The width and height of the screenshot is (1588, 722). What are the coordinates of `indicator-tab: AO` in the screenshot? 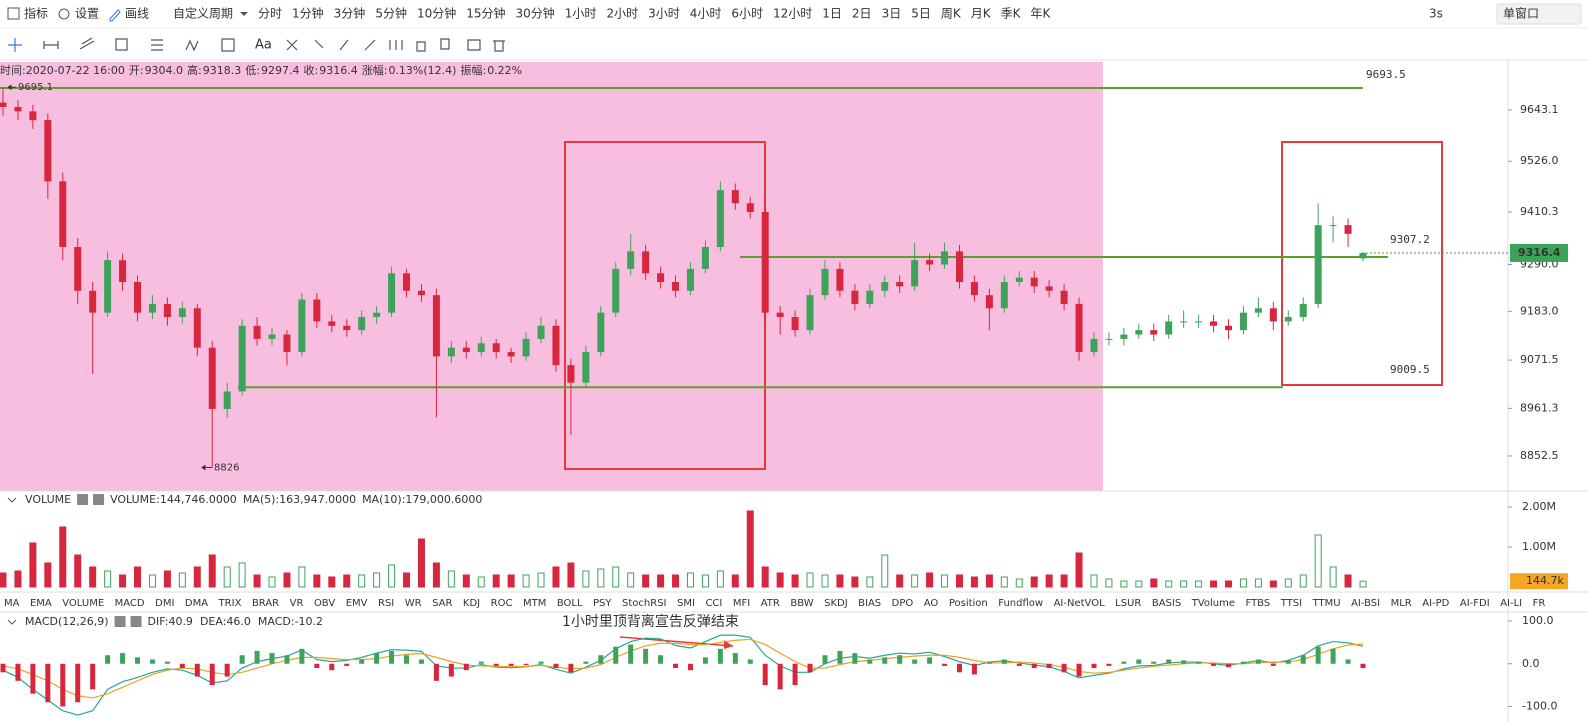 It's located at (931, 603).